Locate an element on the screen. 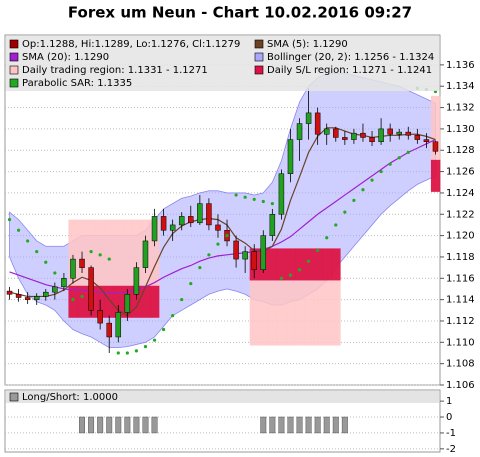 The image size is (480, 457). y-tick-label: 1.122 is located at coordinates (460, 214).